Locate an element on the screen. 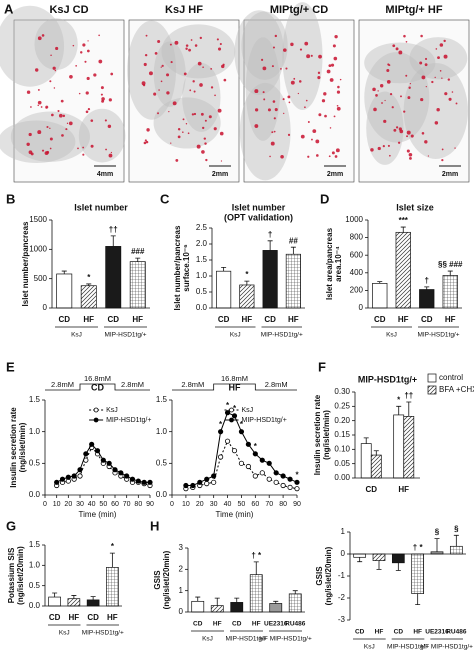  x-tick-label: 10 is located at coordinates (57, 504).